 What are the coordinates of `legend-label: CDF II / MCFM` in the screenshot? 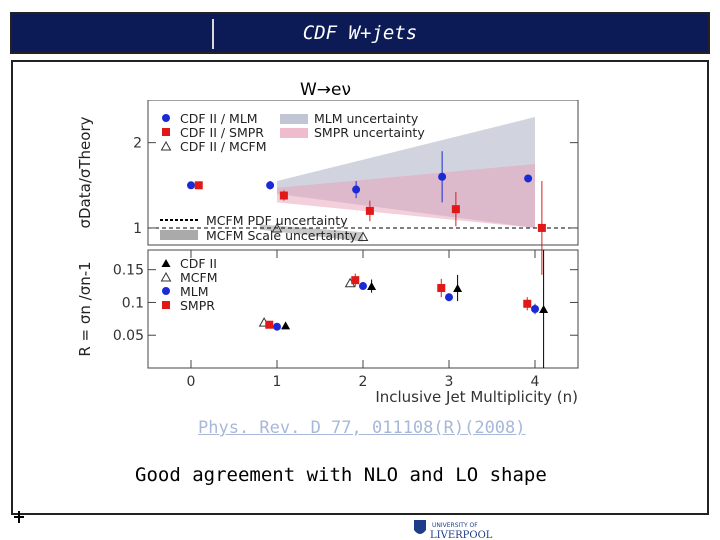 It's located at (223, 146).